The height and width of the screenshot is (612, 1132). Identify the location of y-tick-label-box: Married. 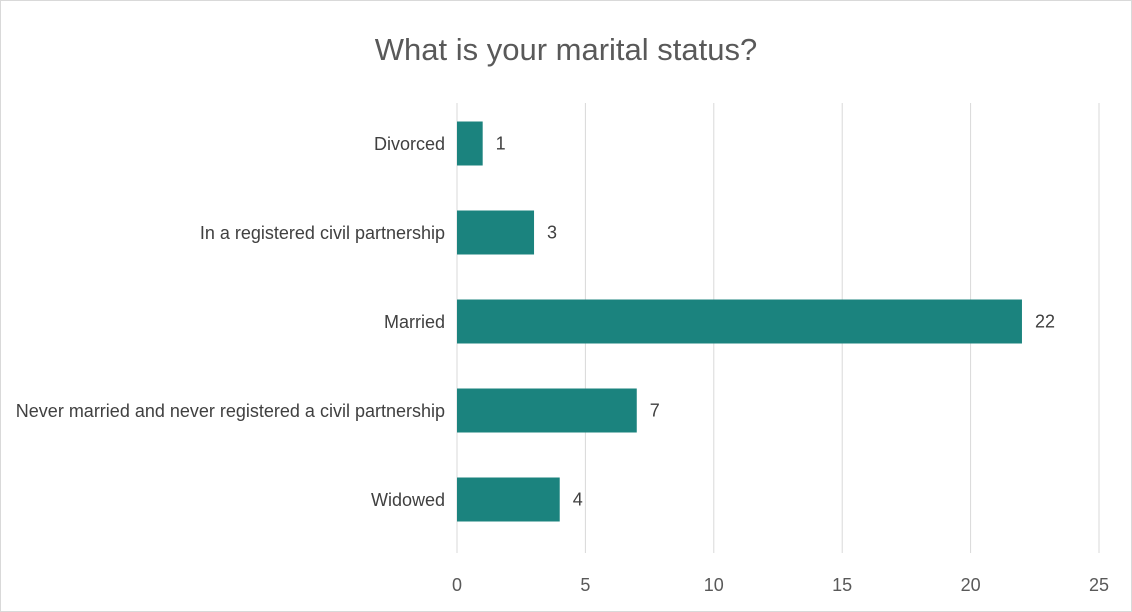
(225, 322).